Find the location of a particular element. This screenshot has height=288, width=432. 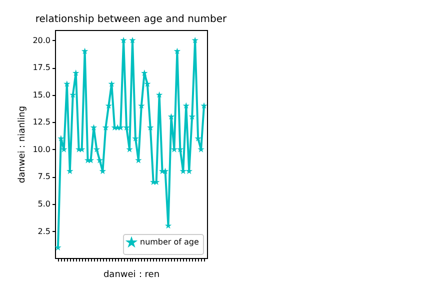

y-tick-label: 12.5 is located at coordinates (41, 122).